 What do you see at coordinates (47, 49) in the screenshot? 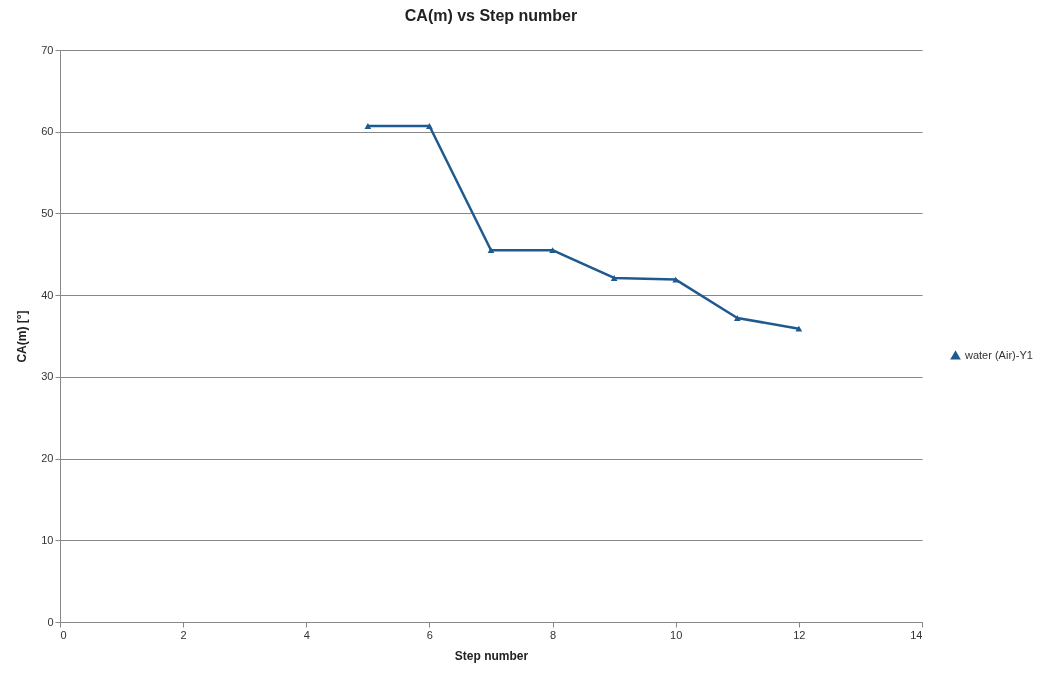
I see `y-tick-label: 70` at bounding box center [47, 49].